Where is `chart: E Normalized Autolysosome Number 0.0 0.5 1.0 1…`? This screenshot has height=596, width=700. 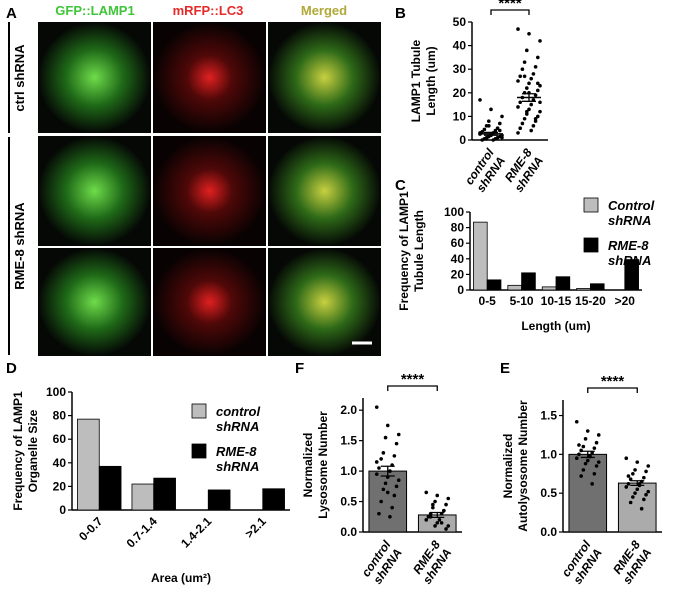 chart: E Normalized Autolysosome Number 0.0 0.5 1.0 1… is located at coordinates (581, 473).